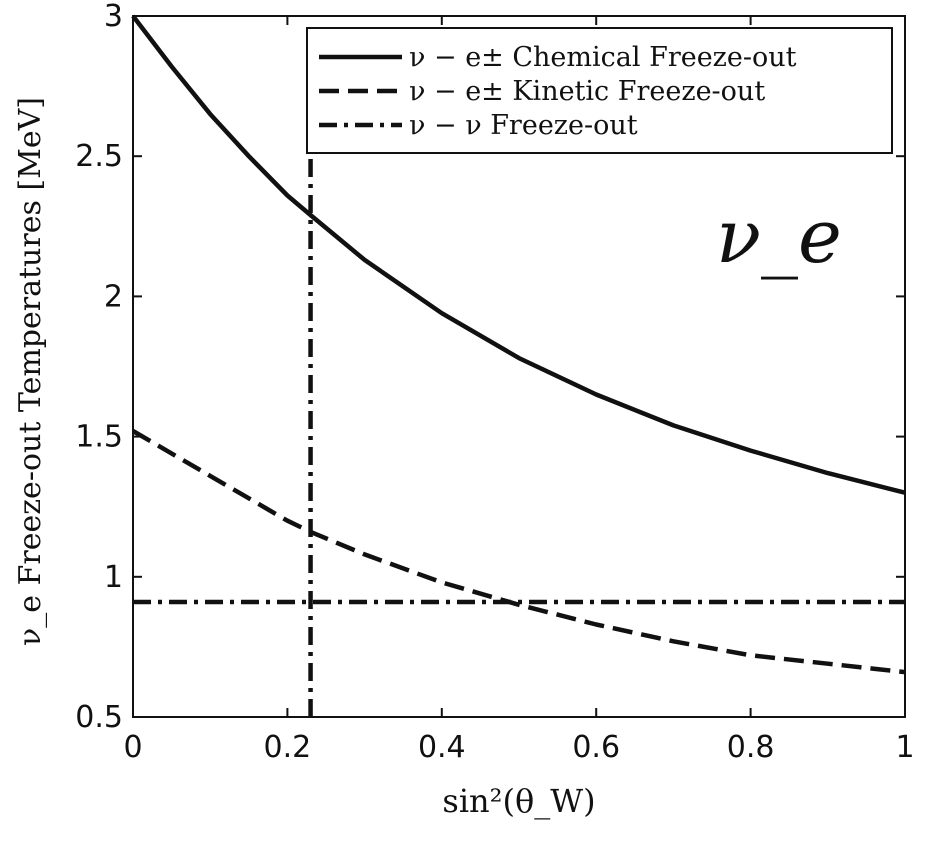  What do you see at coordinates (113, 577) in the screenshot?
I see `y-tick-label: 1` at bounding box center [113, 577].